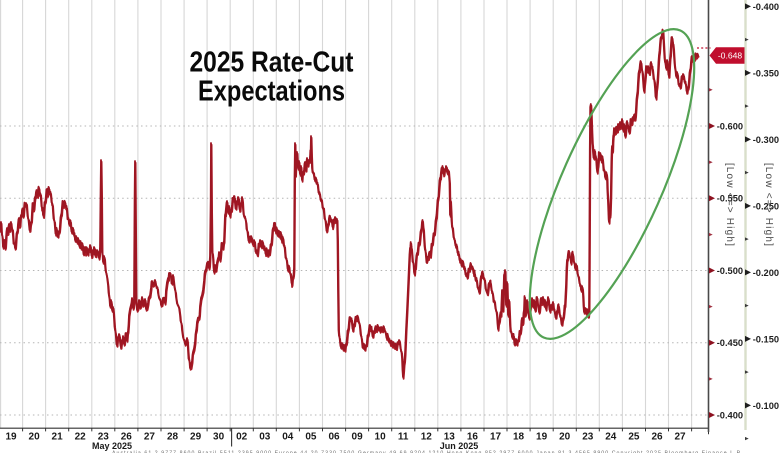 This screenshot has height=453, width=781. I want to click on svg-text: -0.648, so click(730, 56).